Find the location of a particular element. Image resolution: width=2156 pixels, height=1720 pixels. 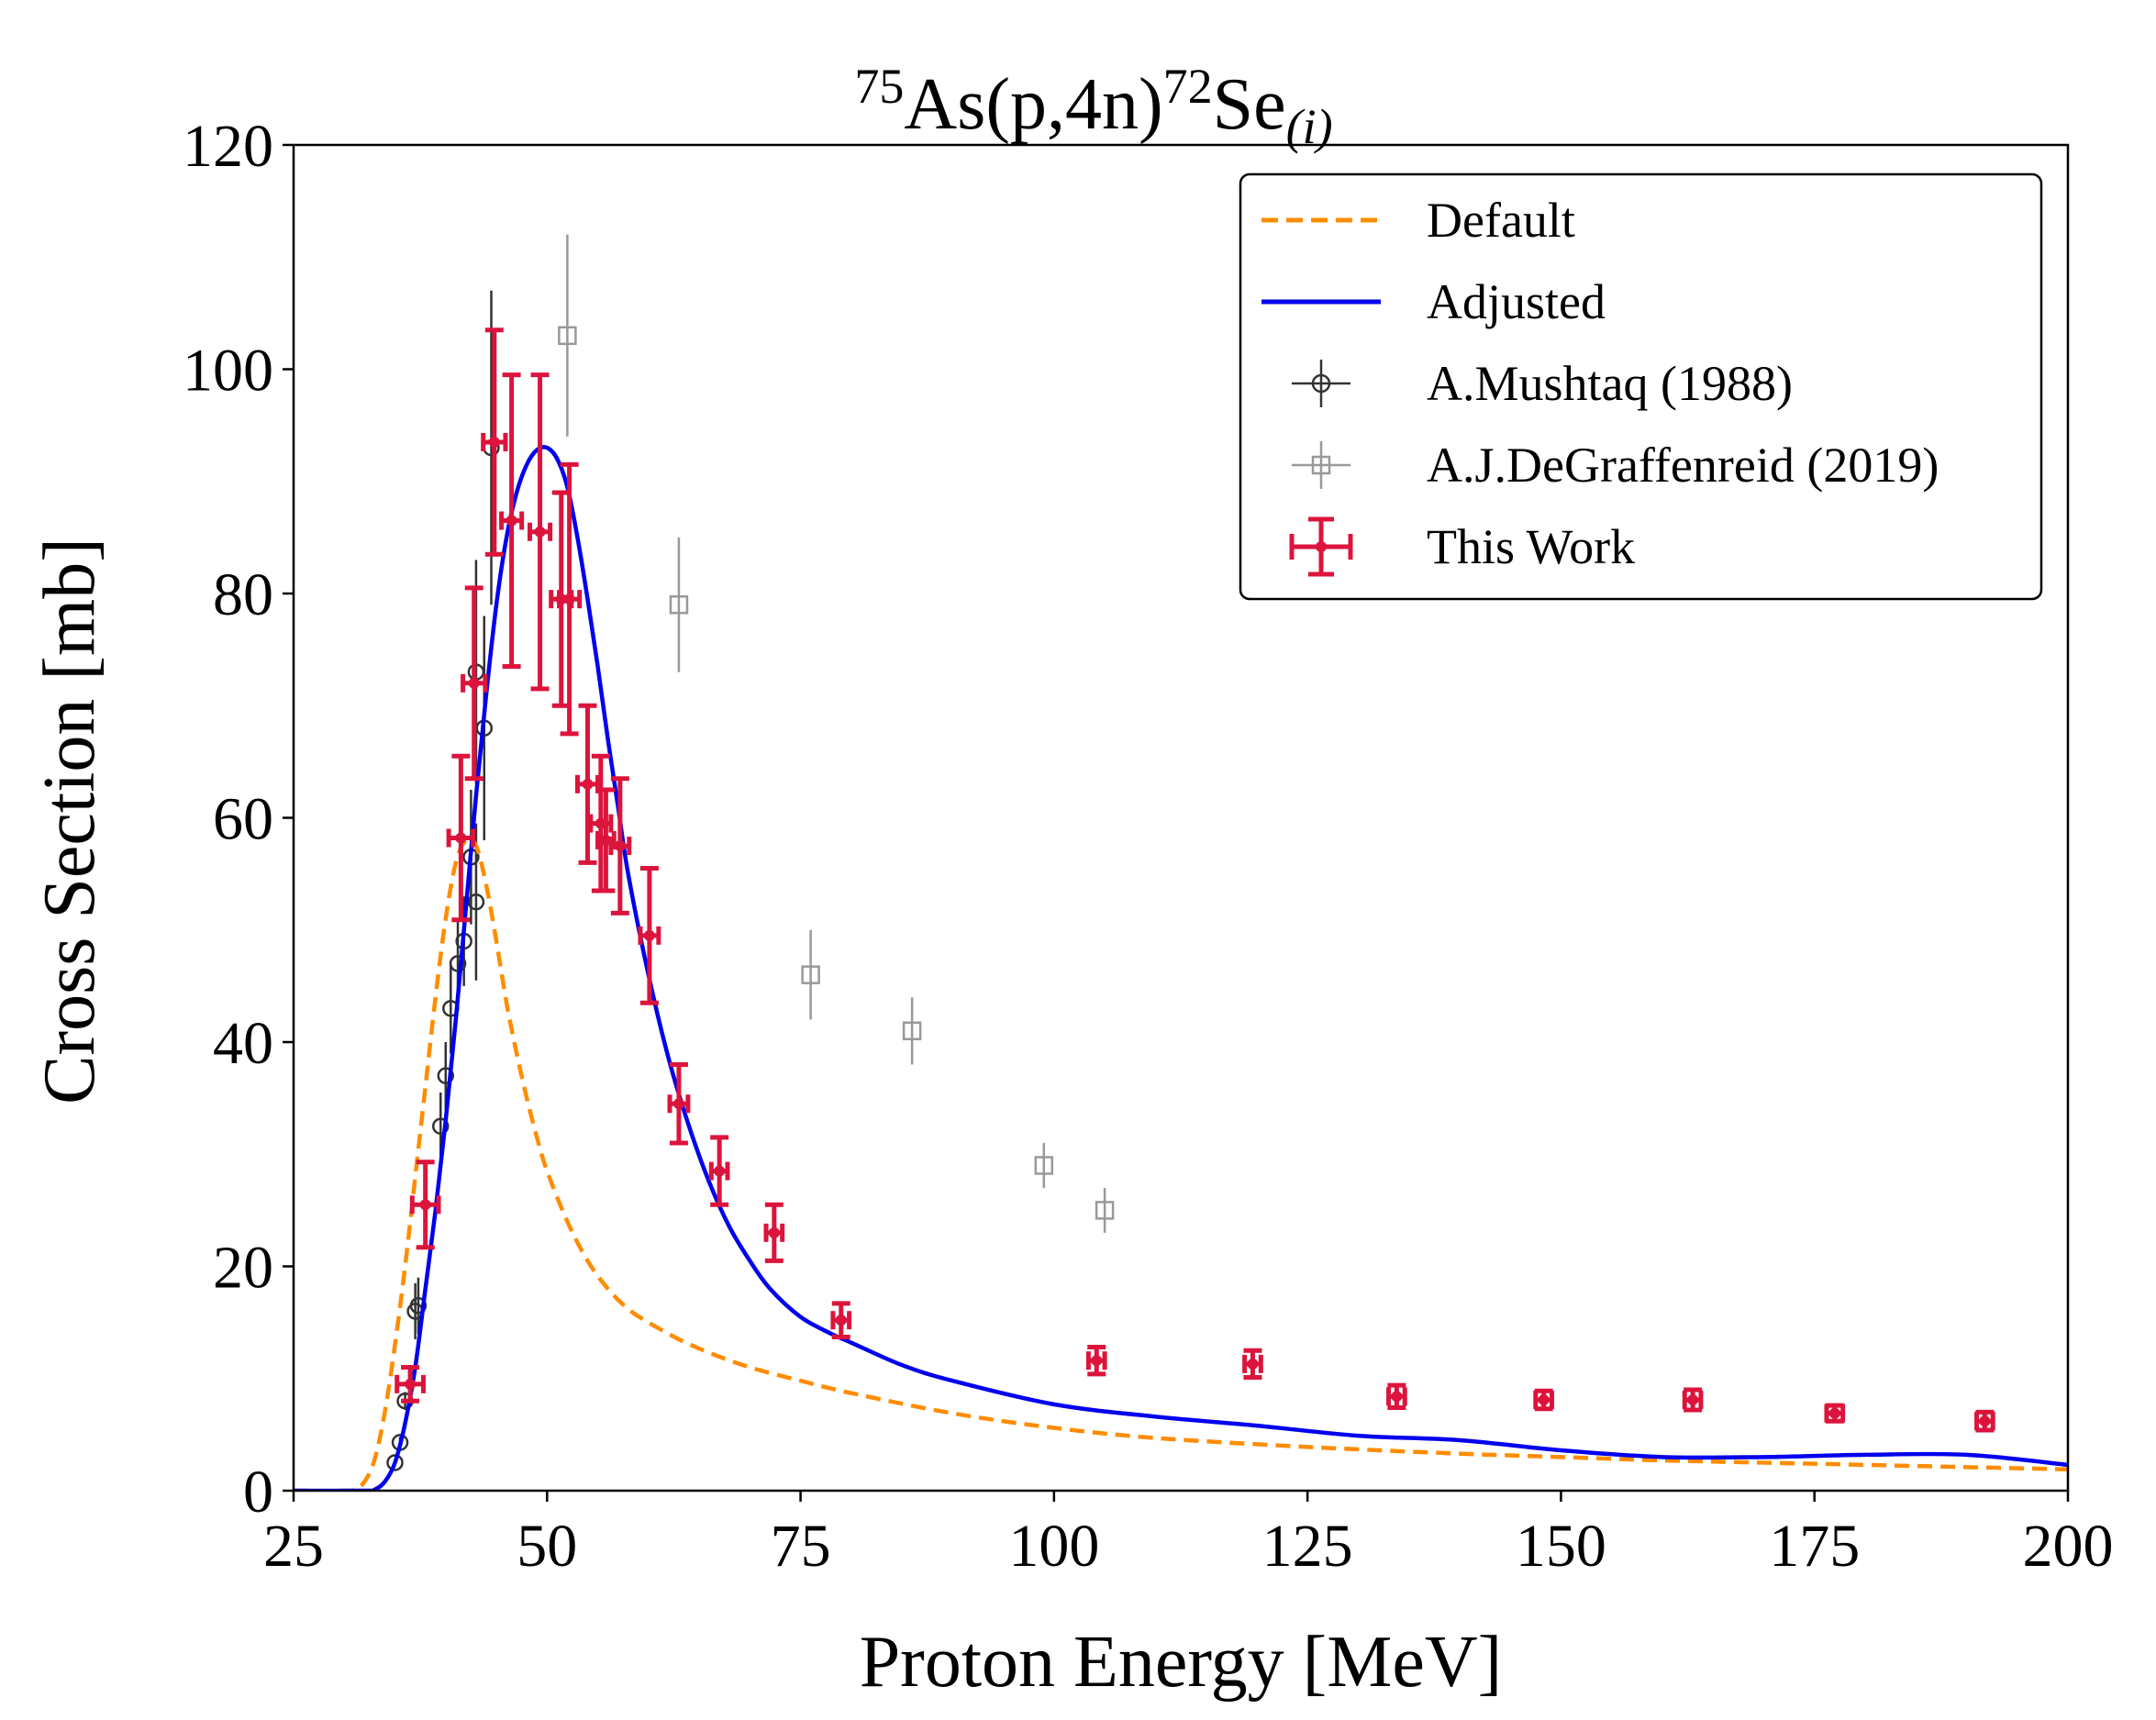

x-tick-label: 125 is located at coordinates (1307, 1546).